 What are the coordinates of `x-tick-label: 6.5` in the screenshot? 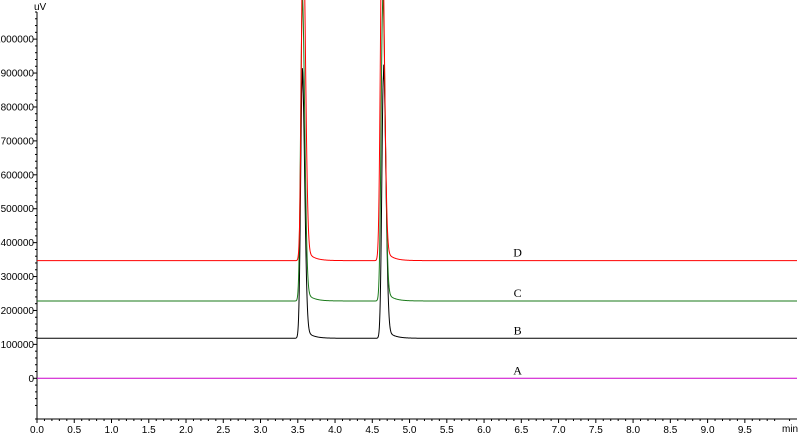 It's located at (521, 430).